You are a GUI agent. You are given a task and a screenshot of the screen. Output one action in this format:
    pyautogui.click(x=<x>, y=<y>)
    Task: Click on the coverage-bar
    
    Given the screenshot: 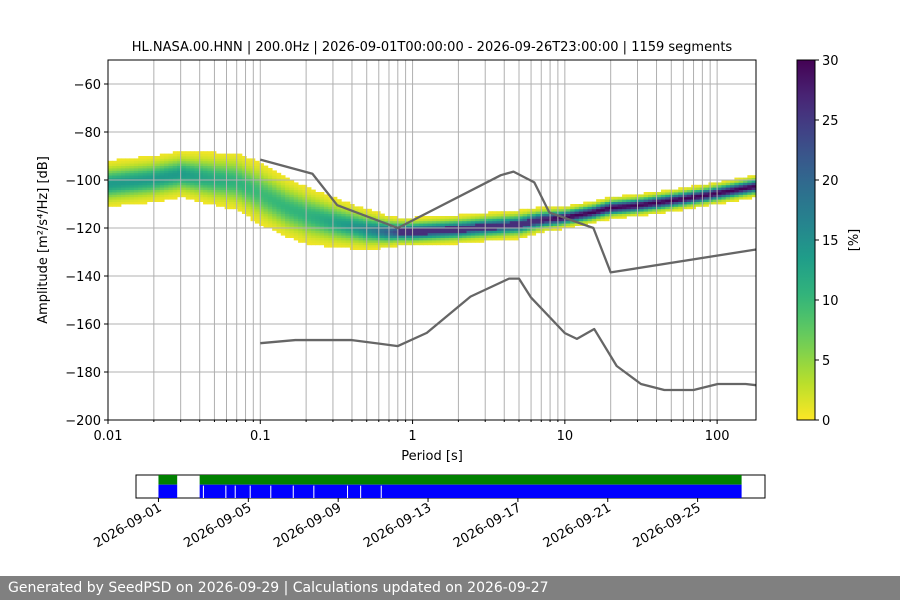 What is the action you would take?
    pyautogui.click(x=470, y=480)
    